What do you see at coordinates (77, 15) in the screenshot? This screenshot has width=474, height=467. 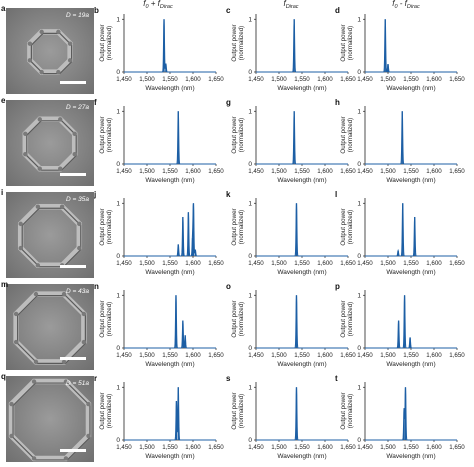 I see `diameter-label: D = 19a` at bounding box center [77, 15].